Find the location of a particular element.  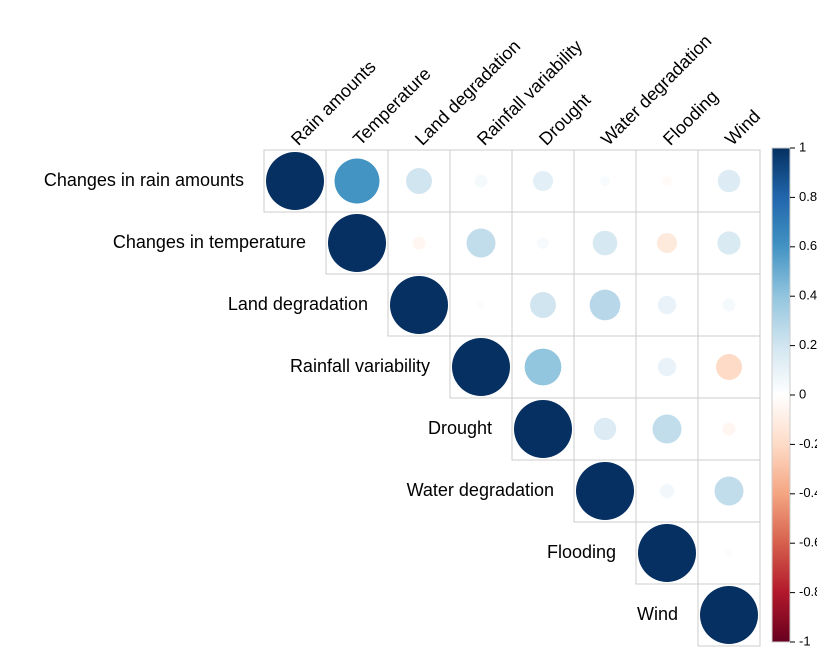

row-label: Water degradation is located at coordinates (480, 490).